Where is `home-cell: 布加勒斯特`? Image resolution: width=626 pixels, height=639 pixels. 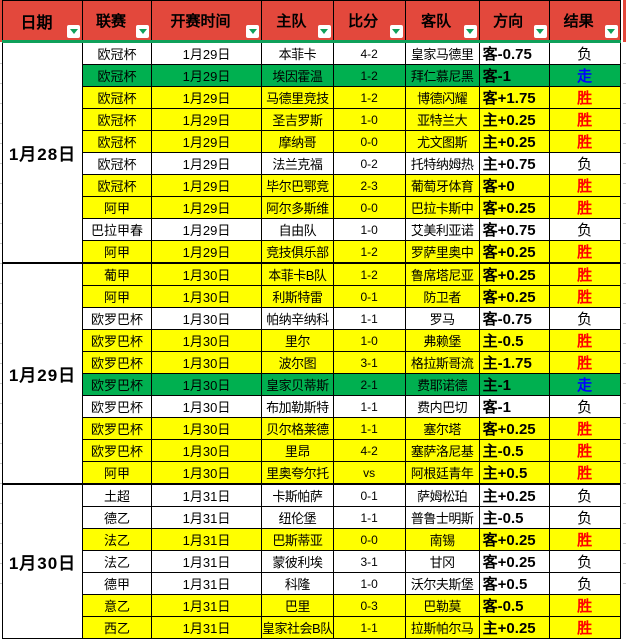
home-cell: 布加勒斯特 is located at coordinates (297, 406).